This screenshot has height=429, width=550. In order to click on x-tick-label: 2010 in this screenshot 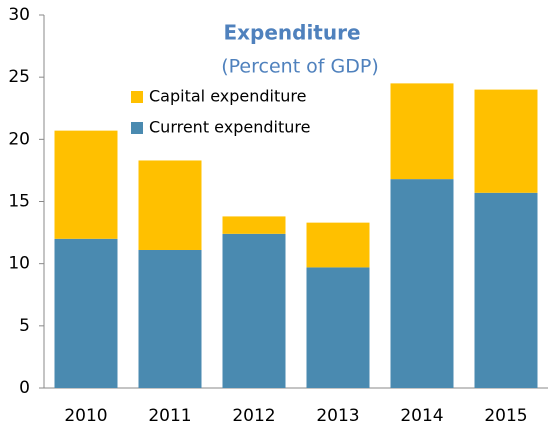, I will do `click(85, 416)`.